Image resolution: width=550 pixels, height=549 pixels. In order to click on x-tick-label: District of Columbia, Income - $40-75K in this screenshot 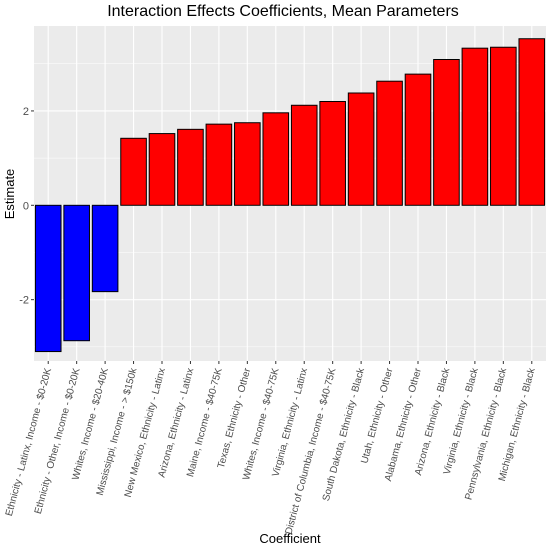, I will do `click(310, 451)`.